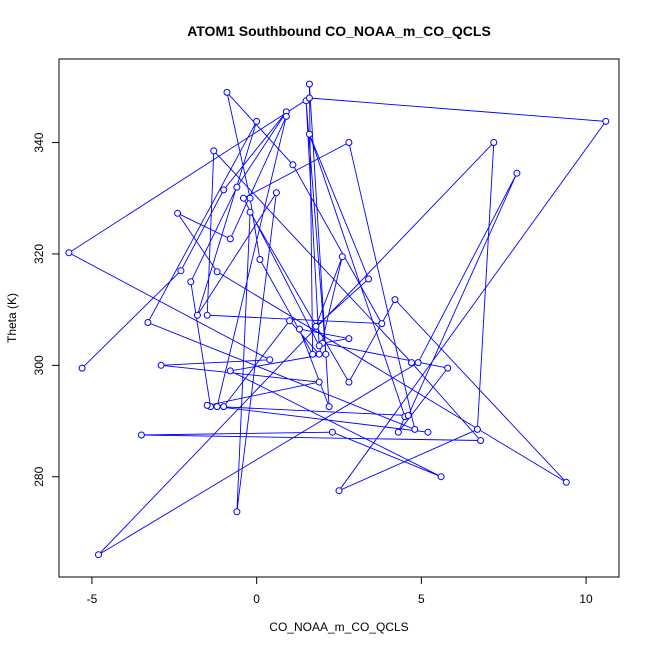  I want to click on x-tick-label: 5, so click(421, 599).